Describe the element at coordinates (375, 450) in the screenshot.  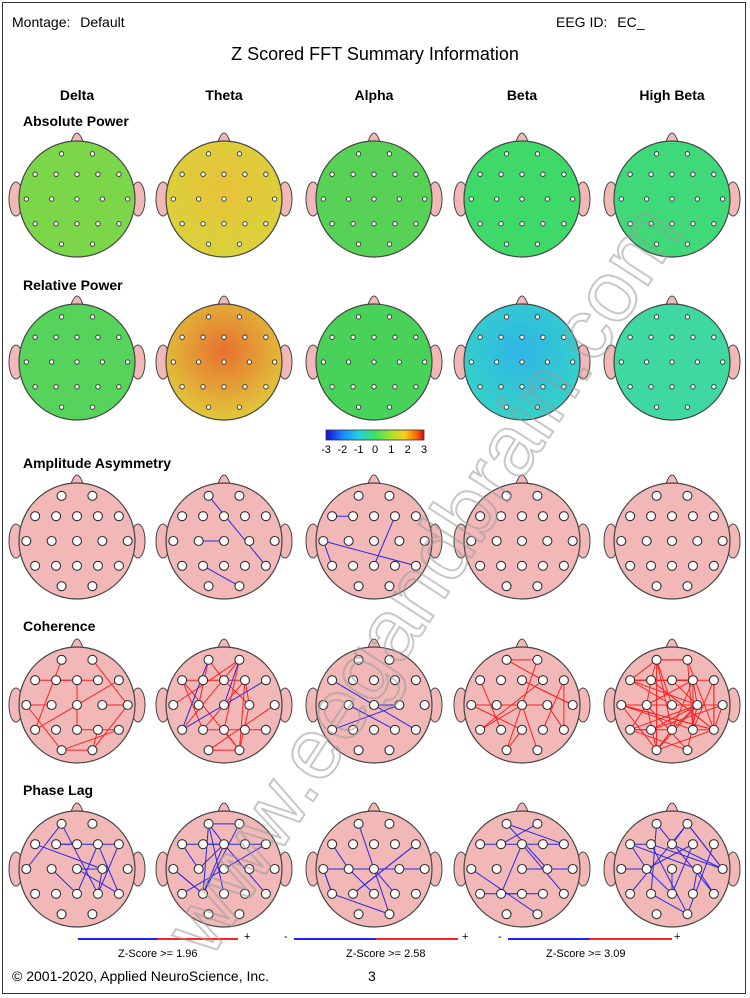
I see `color-scale-tick: 0` at that location.